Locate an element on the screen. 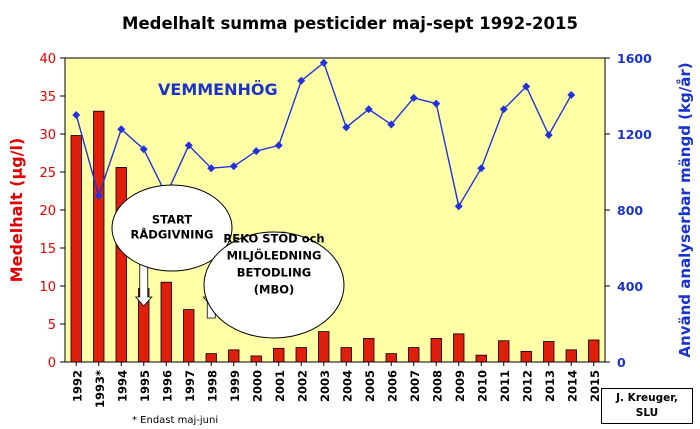 This screenshot has height=429, width=700. right-tick-label: 800 is located at coordinates (630, 210).